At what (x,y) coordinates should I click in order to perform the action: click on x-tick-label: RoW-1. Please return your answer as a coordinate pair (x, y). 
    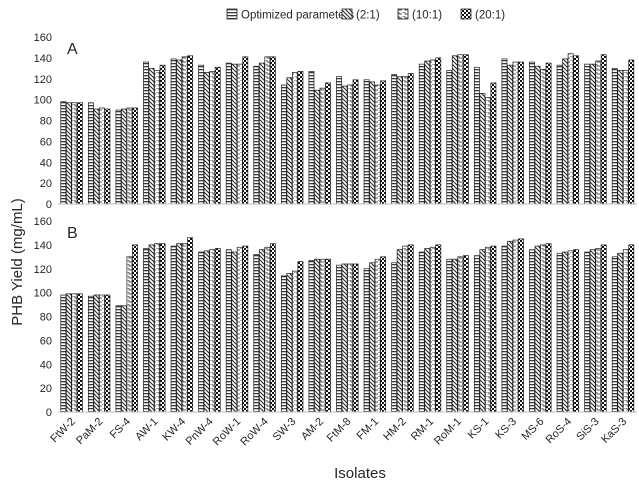
    Looking at the image, I should click on (227, 432).